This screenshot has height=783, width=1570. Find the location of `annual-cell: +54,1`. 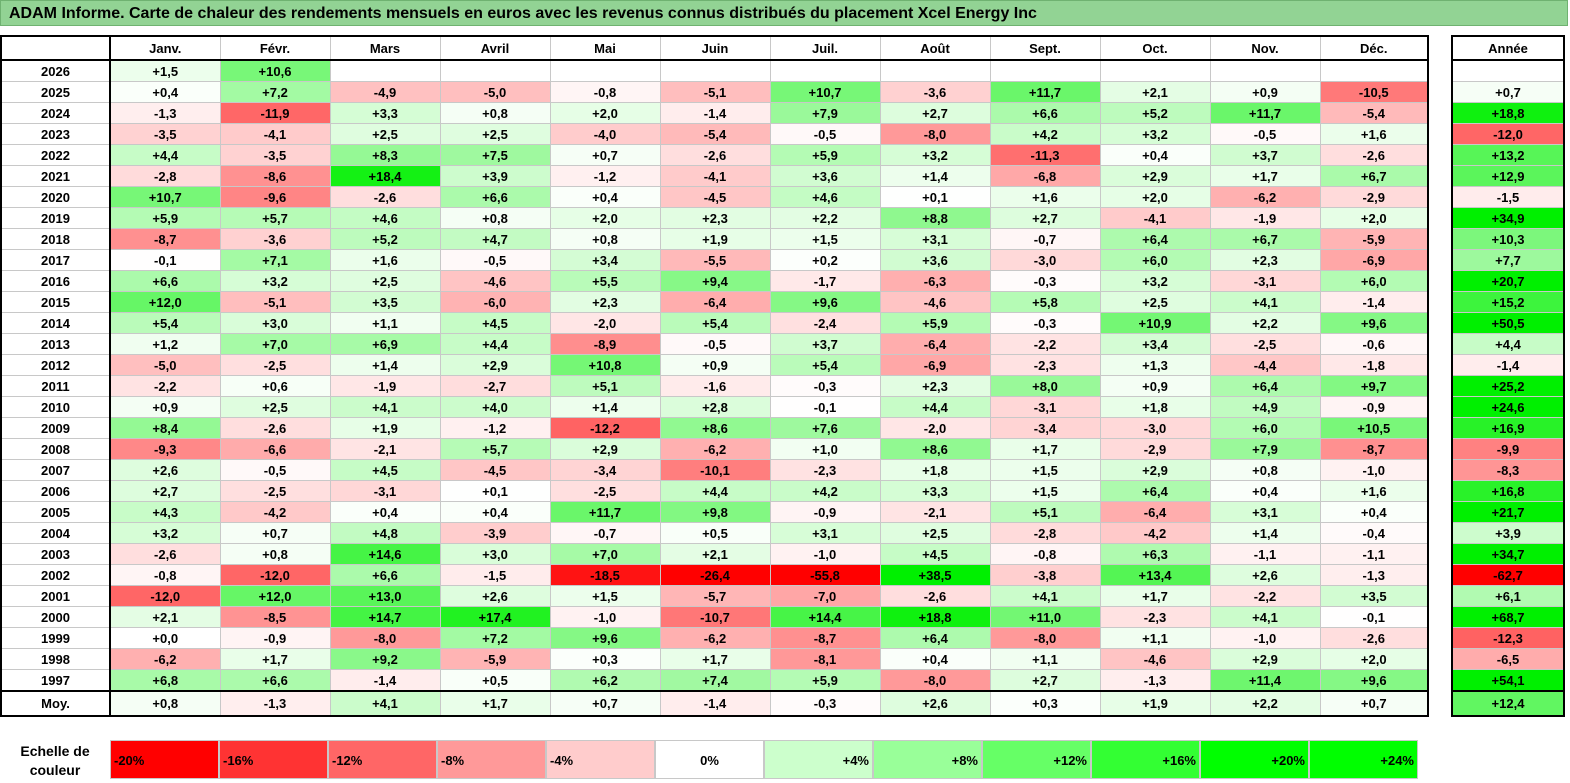

annual-cell: +54,1 is located at coordinates (1508, 680).